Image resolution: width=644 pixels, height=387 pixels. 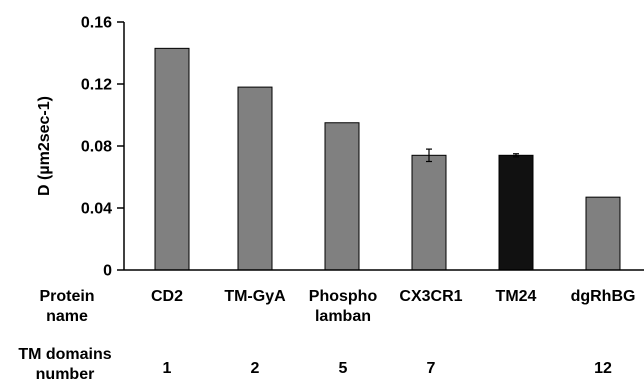 I want to click on tm-domain-number: 12, so click(x=603, y=368).